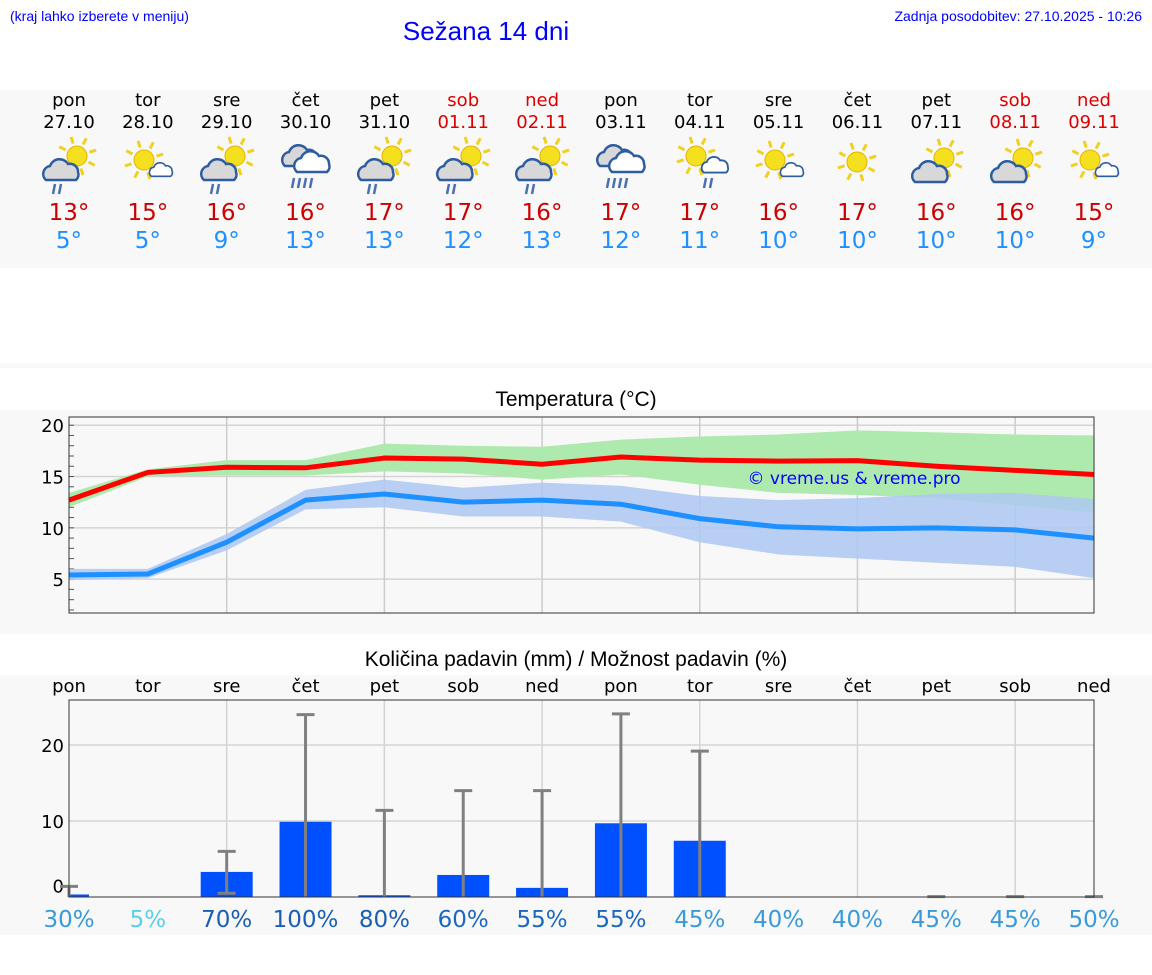 The width and height of the screenshot is (1152, 975). Describe the element at coordinates (384, 920) in the screenshot. I see `precipitation-probability: 80%` at that location.